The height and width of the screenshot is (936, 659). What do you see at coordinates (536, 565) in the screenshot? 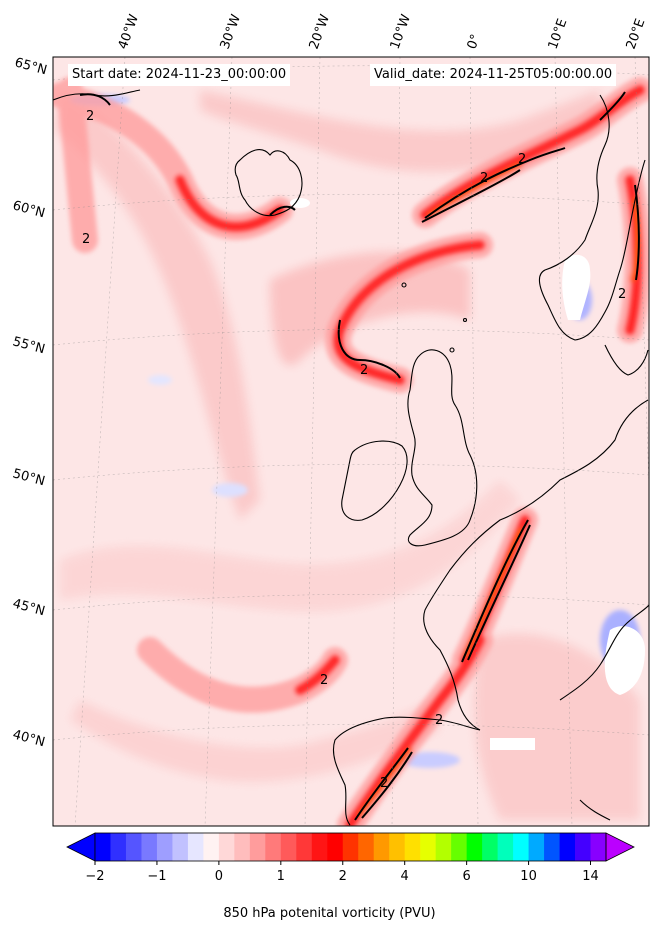
I see `coast-france` at bounding box center [536, 565].